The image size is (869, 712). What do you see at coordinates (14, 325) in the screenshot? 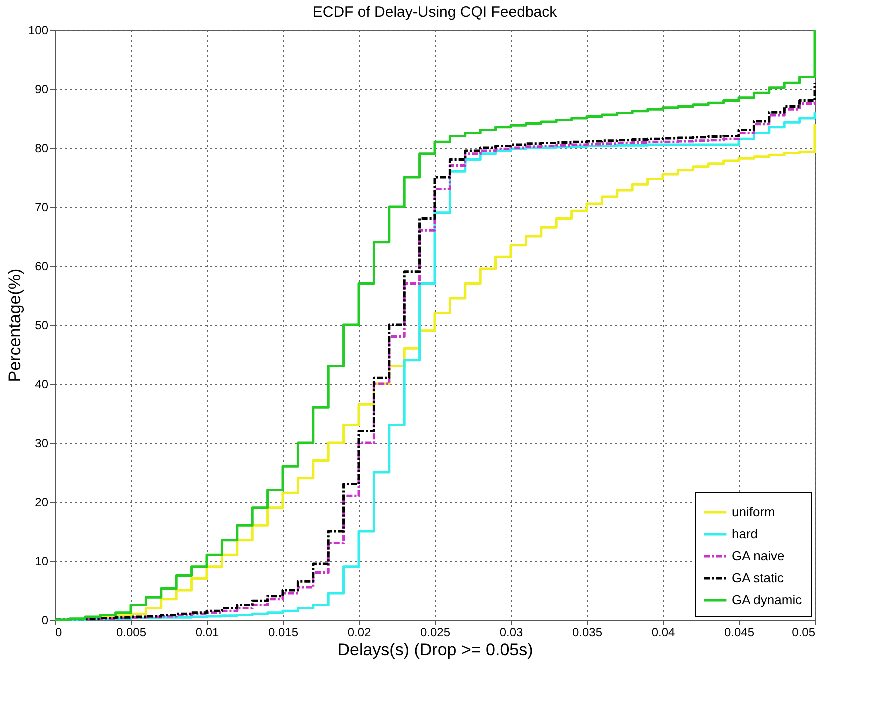
I see `y-axis-title: Percentage(%)` at bounding box center [14, 325].